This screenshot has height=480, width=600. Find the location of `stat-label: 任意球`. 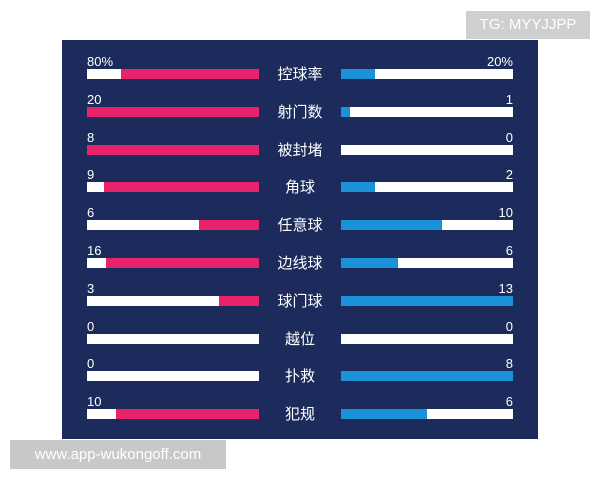

stat-label: 任意球 is located at coordinates (300, 225).